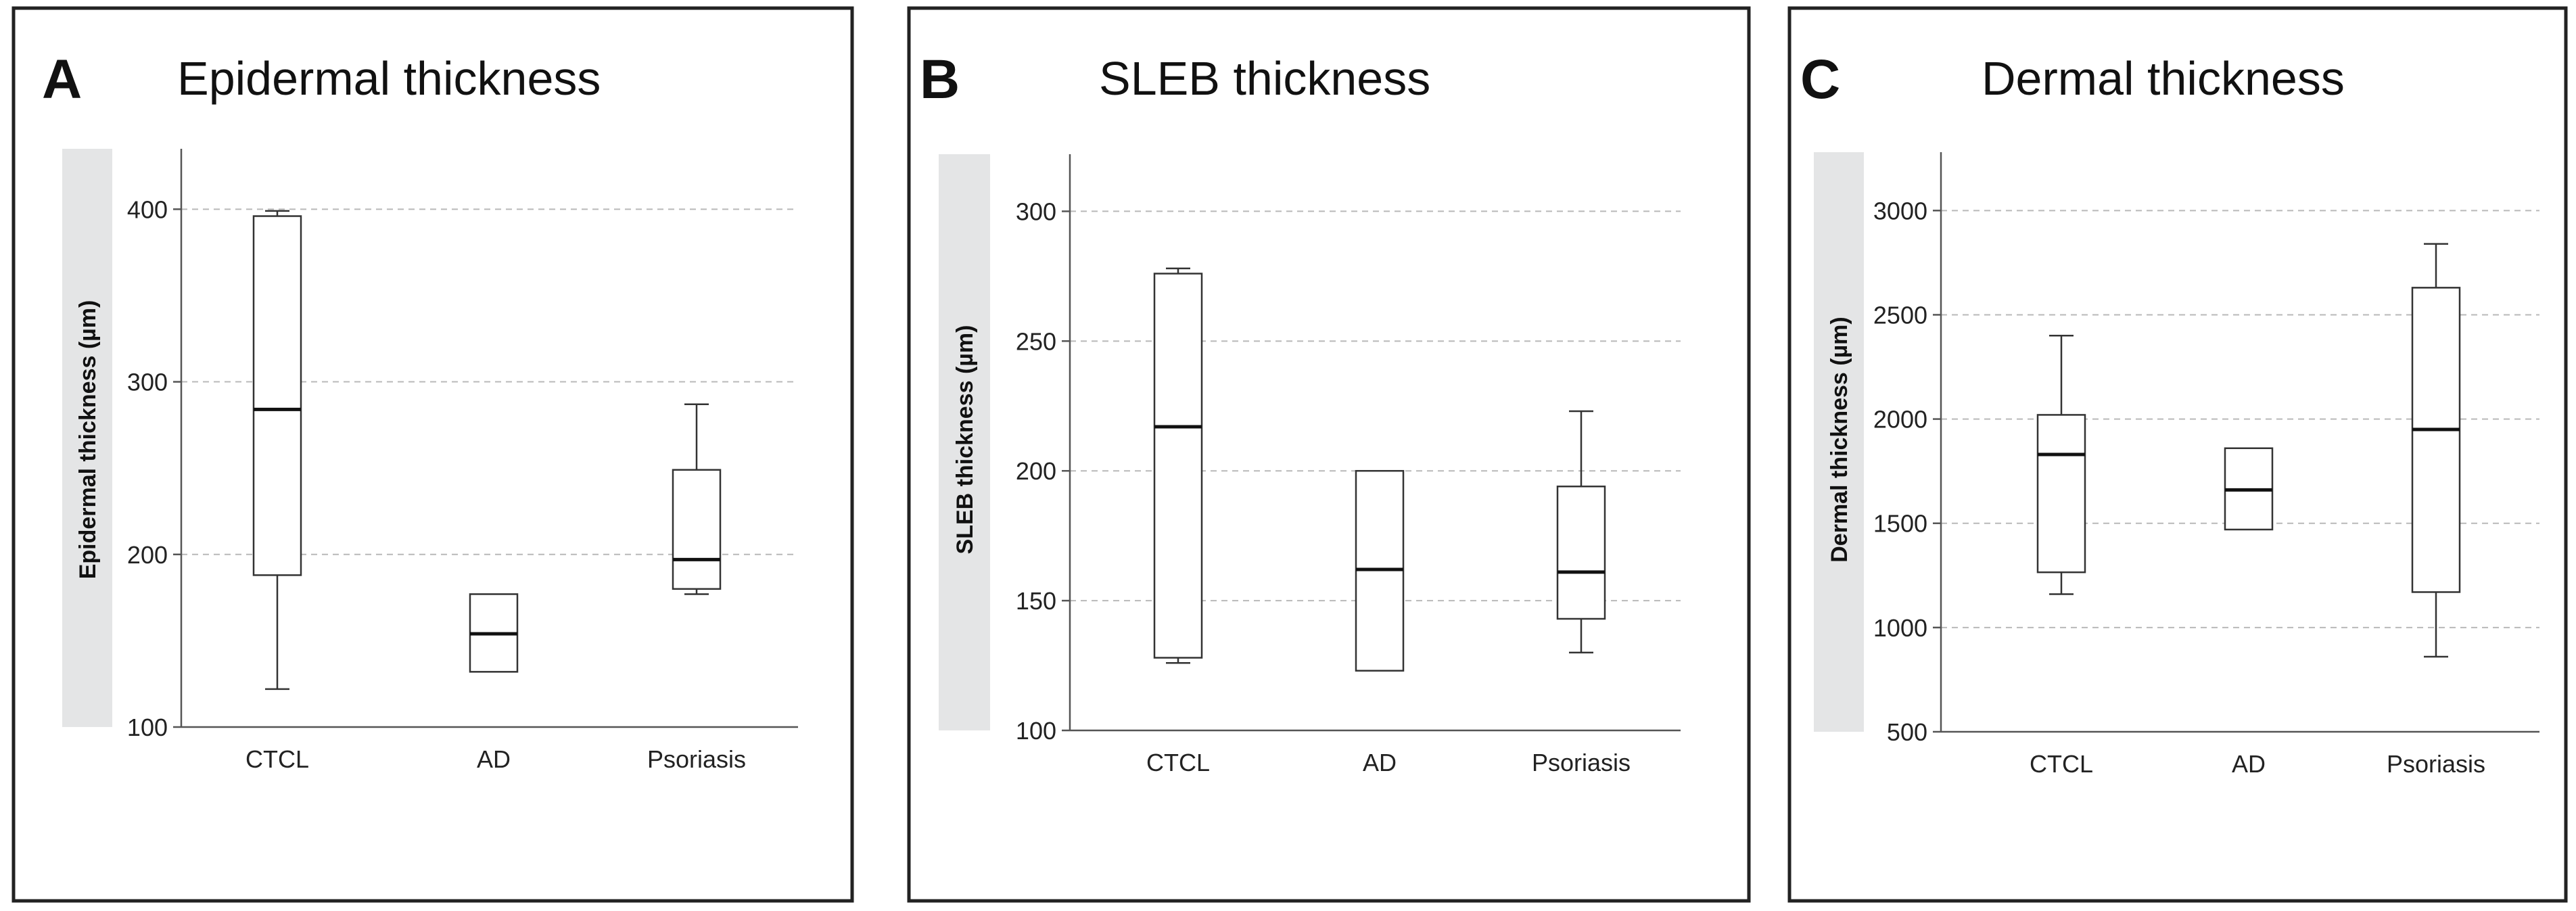 The width and height of the screenshot is (2576, 911). I want to click on panel-c-title: Dermal thickness, so click(2163, 79).